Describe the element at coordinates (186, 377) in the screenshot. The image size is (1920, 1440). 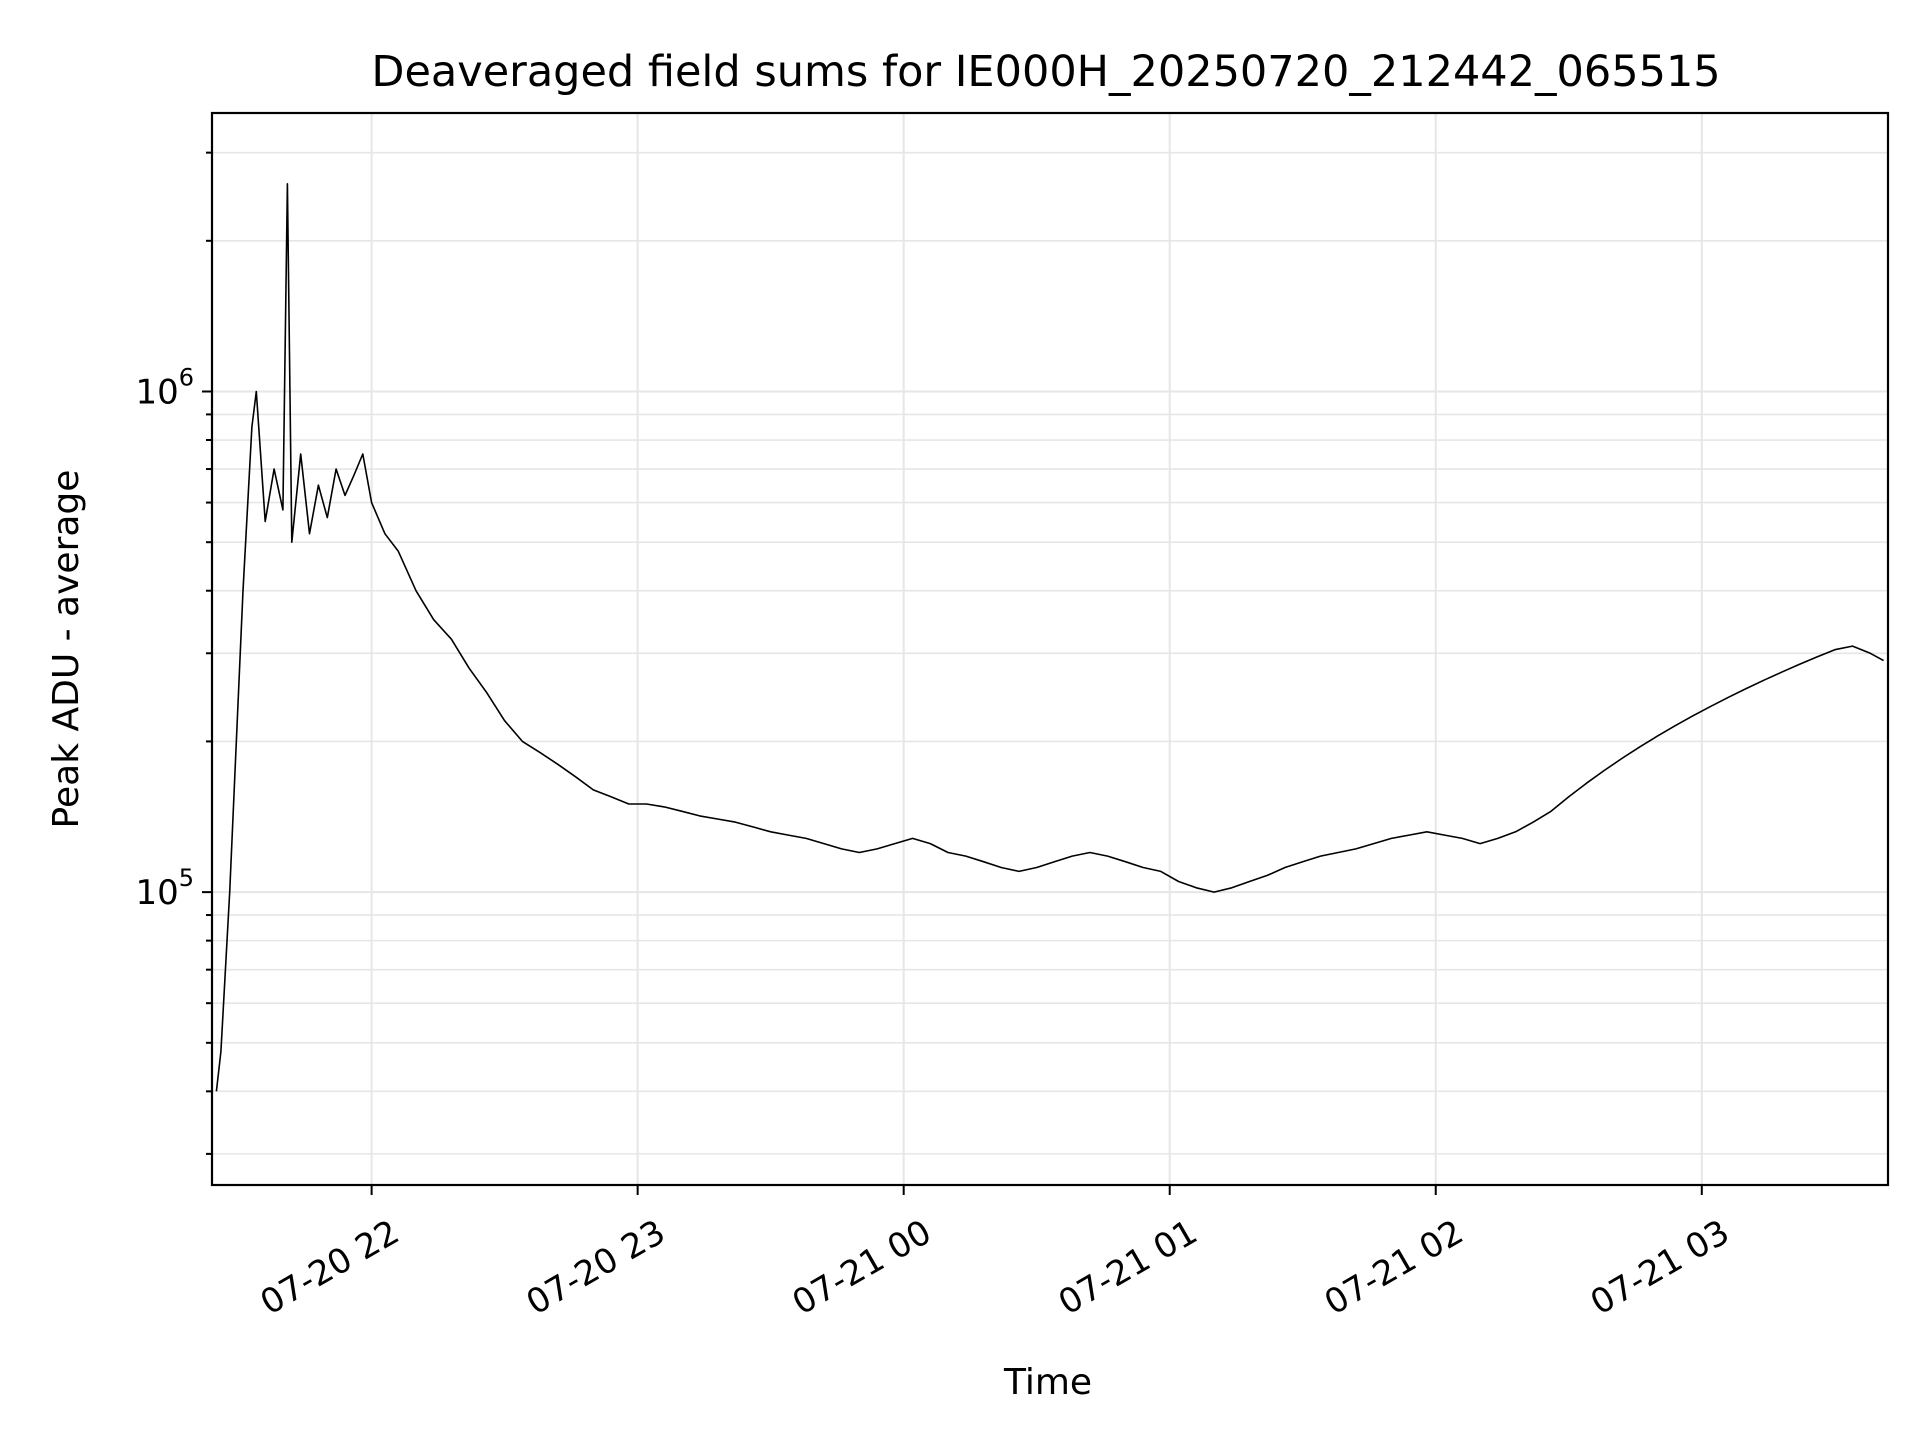
I see `y-tick-exponent: 6` at that location.